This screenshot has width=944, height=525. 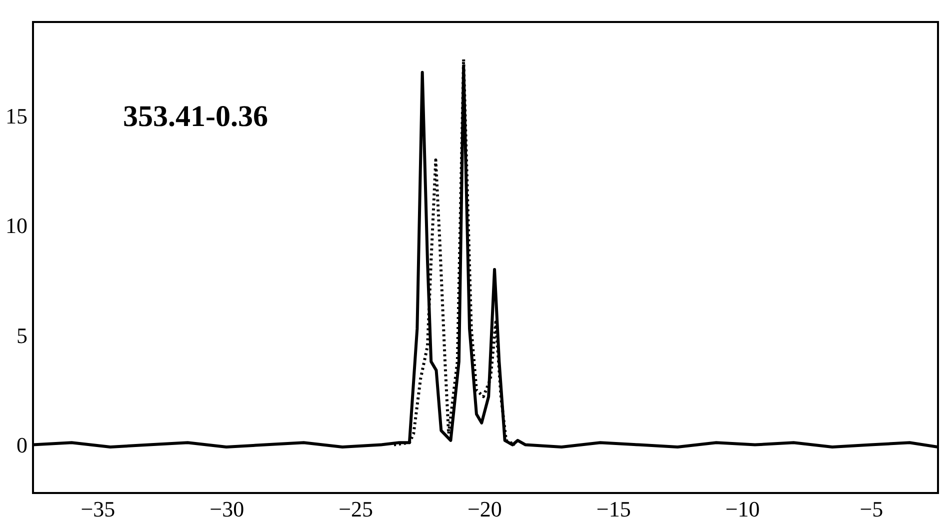 I want to click on y-tick-label: 0, so click(x=22, y=445).